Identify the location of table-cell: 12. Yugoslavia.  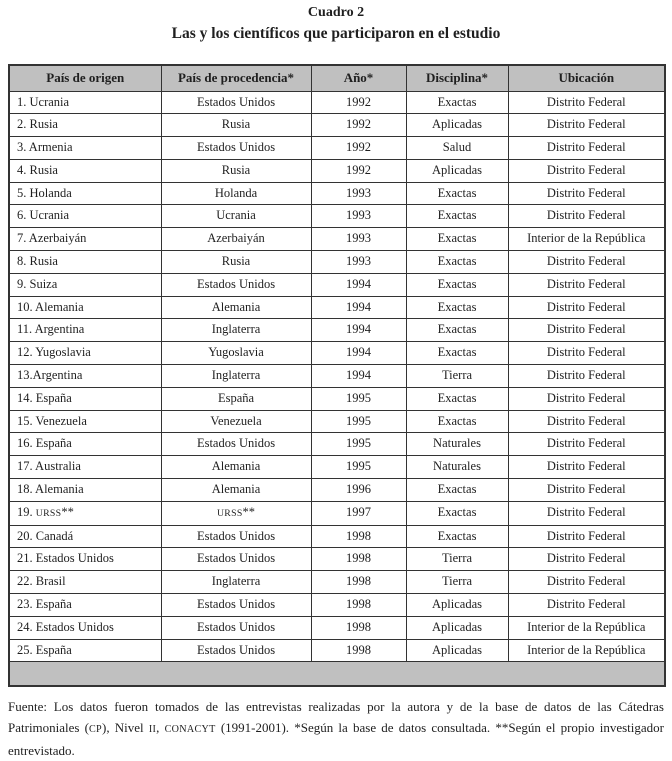
(85, 353).